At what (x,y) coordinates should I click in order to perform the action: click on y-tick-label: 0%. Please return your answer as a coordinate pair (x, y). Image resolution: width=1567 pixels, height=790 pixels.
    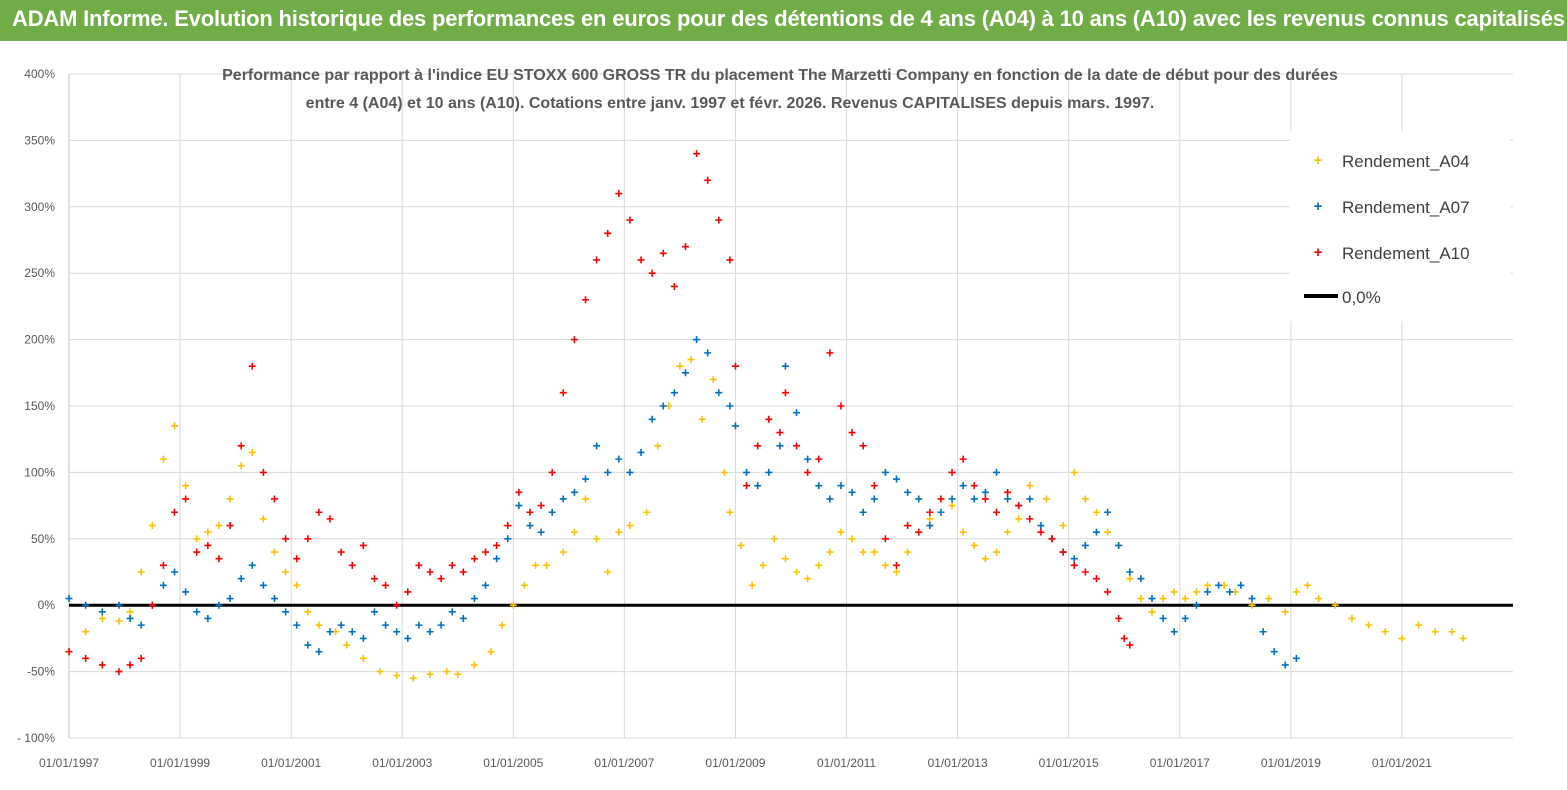
    Looking at the image, I should click on (47, 605).